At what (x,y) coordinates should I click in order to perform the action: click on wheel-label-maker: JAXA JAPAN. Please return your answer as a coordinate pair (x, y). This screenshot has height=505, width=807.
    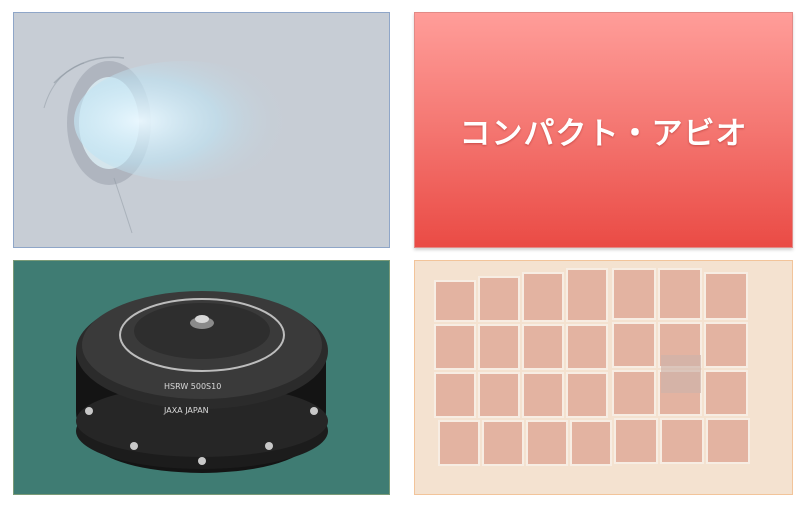
    Looking at the image, I should click on (186, 410).